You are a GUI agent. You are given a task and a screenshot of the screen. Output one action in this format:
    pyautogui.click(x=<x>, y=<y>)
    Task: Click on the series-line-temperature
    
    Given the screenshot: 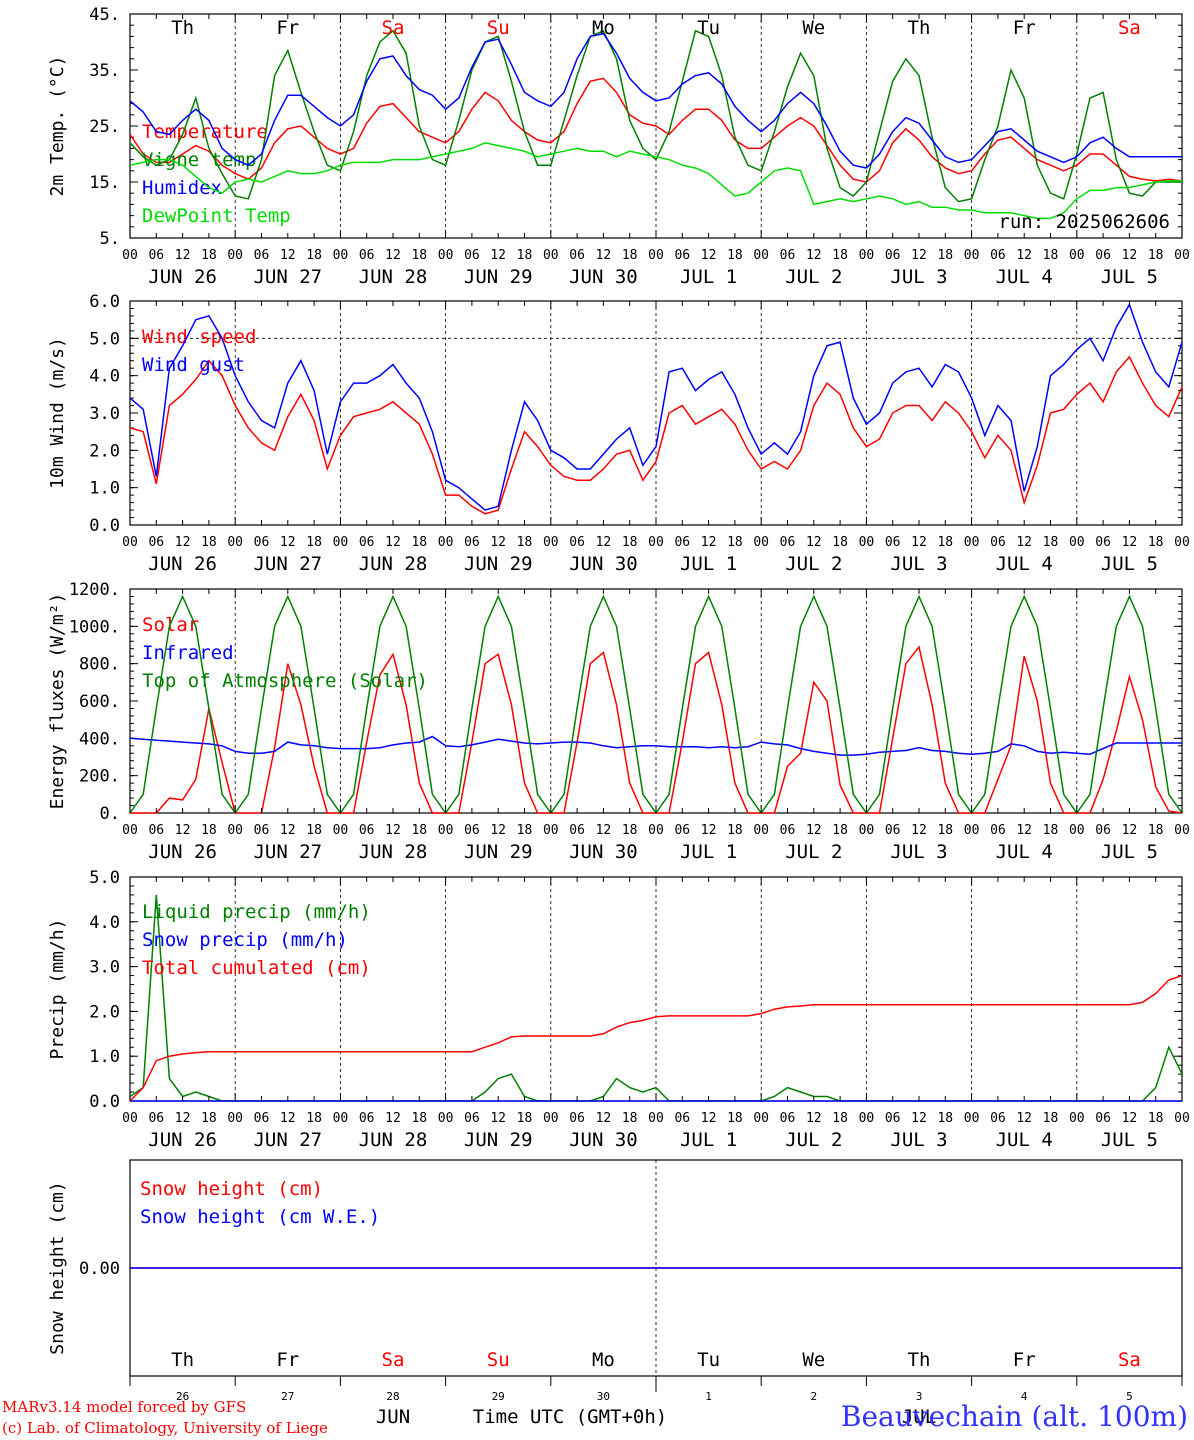 What is the action you would take?
    pyautogui.click(x=656, y=130)
    